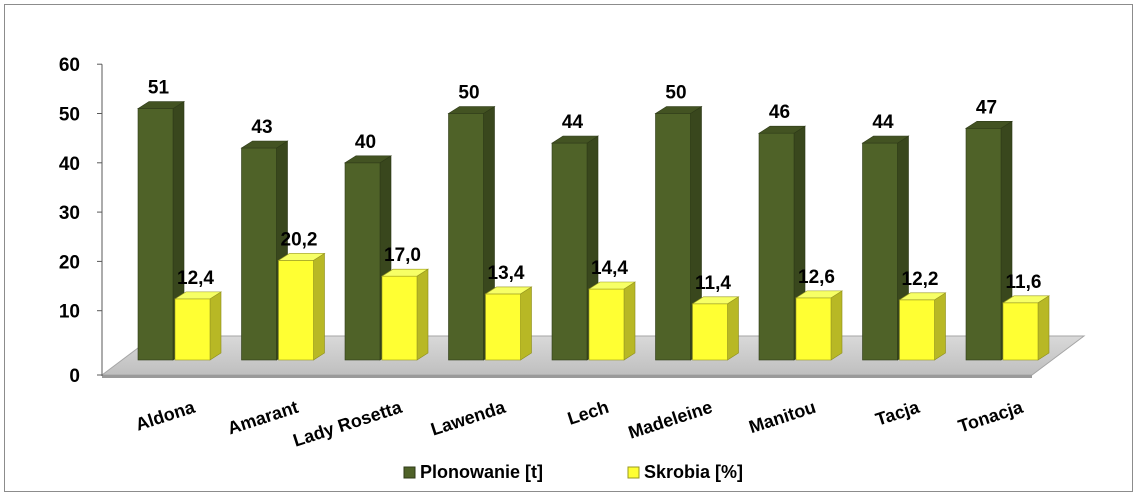  What do you see at coordinates (481, 472) in the screenshot?
I see `legend-label: Plonowanie [t]` at bounding box center [481, 472].